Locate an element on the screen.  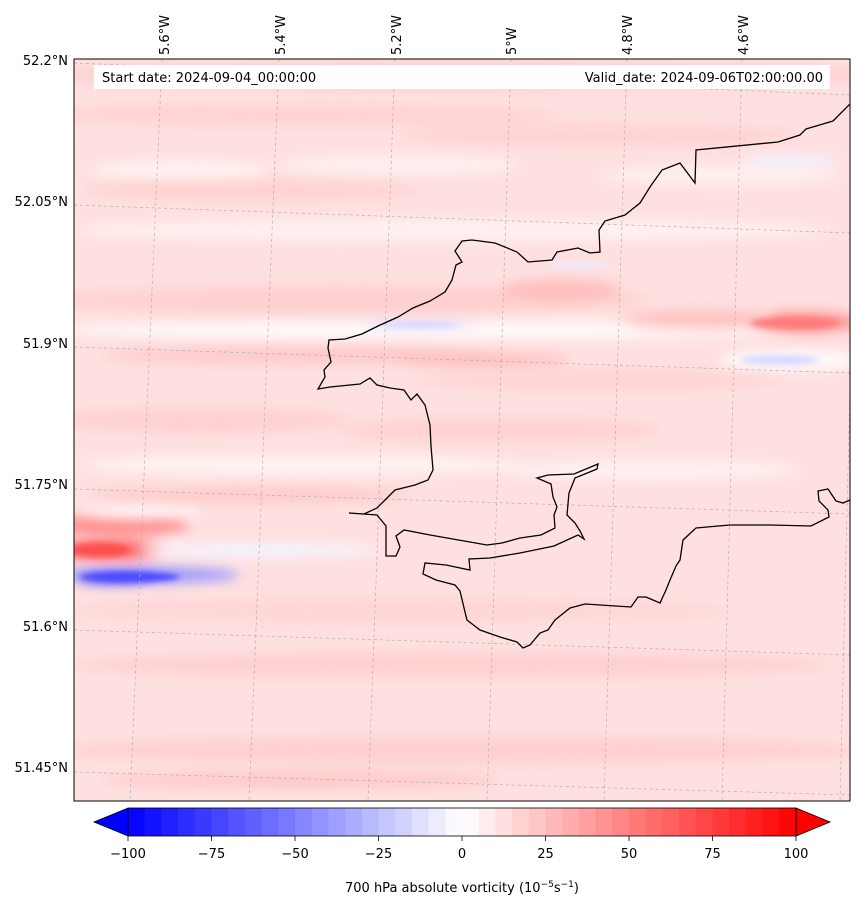
lat-label-52.05N: 52.05°N is located at coordinates (41, 202).